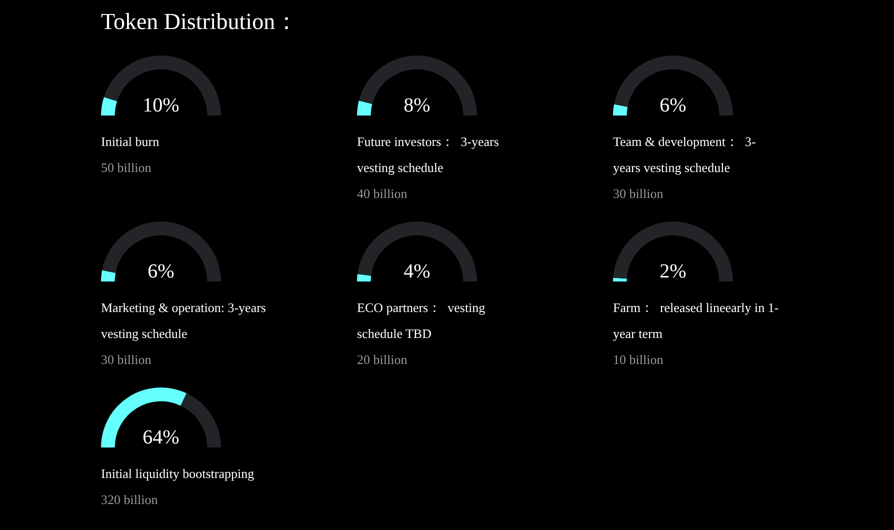 The image size is (894, 530). I want to click on text: 50 billion, so click(126, 168).